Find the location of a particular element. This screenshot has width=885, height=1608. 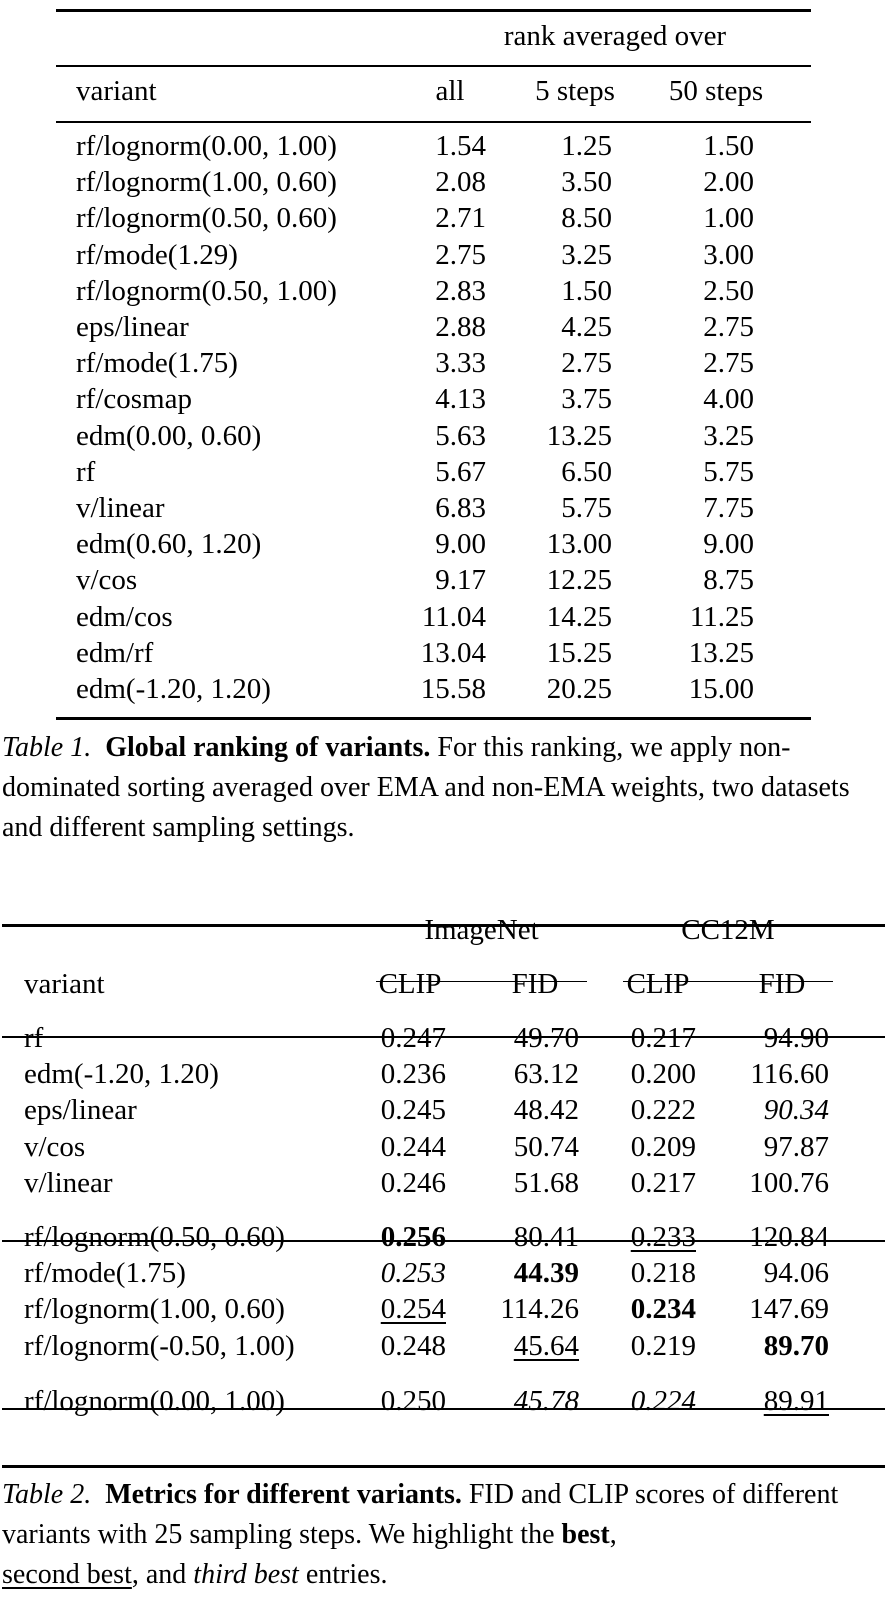

rank-5-steps-cell: 20.25 is located at coordinates (579, 689).